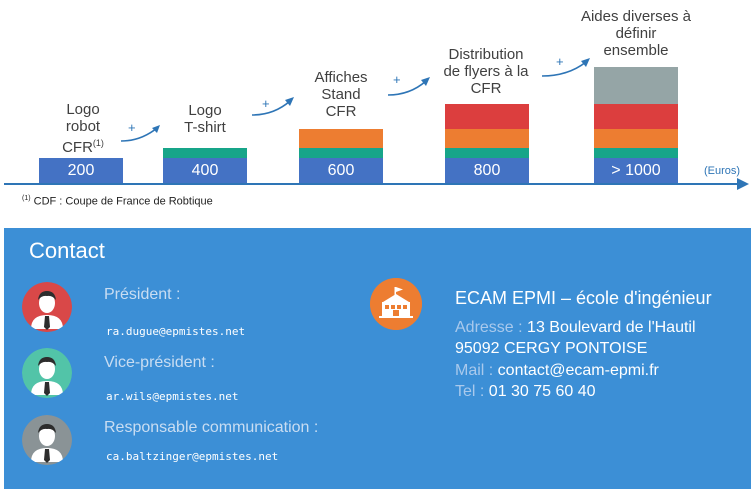 The width and height of the screenshot is (755, 493). I want to click on role-label: Président :, so click(142, 294).